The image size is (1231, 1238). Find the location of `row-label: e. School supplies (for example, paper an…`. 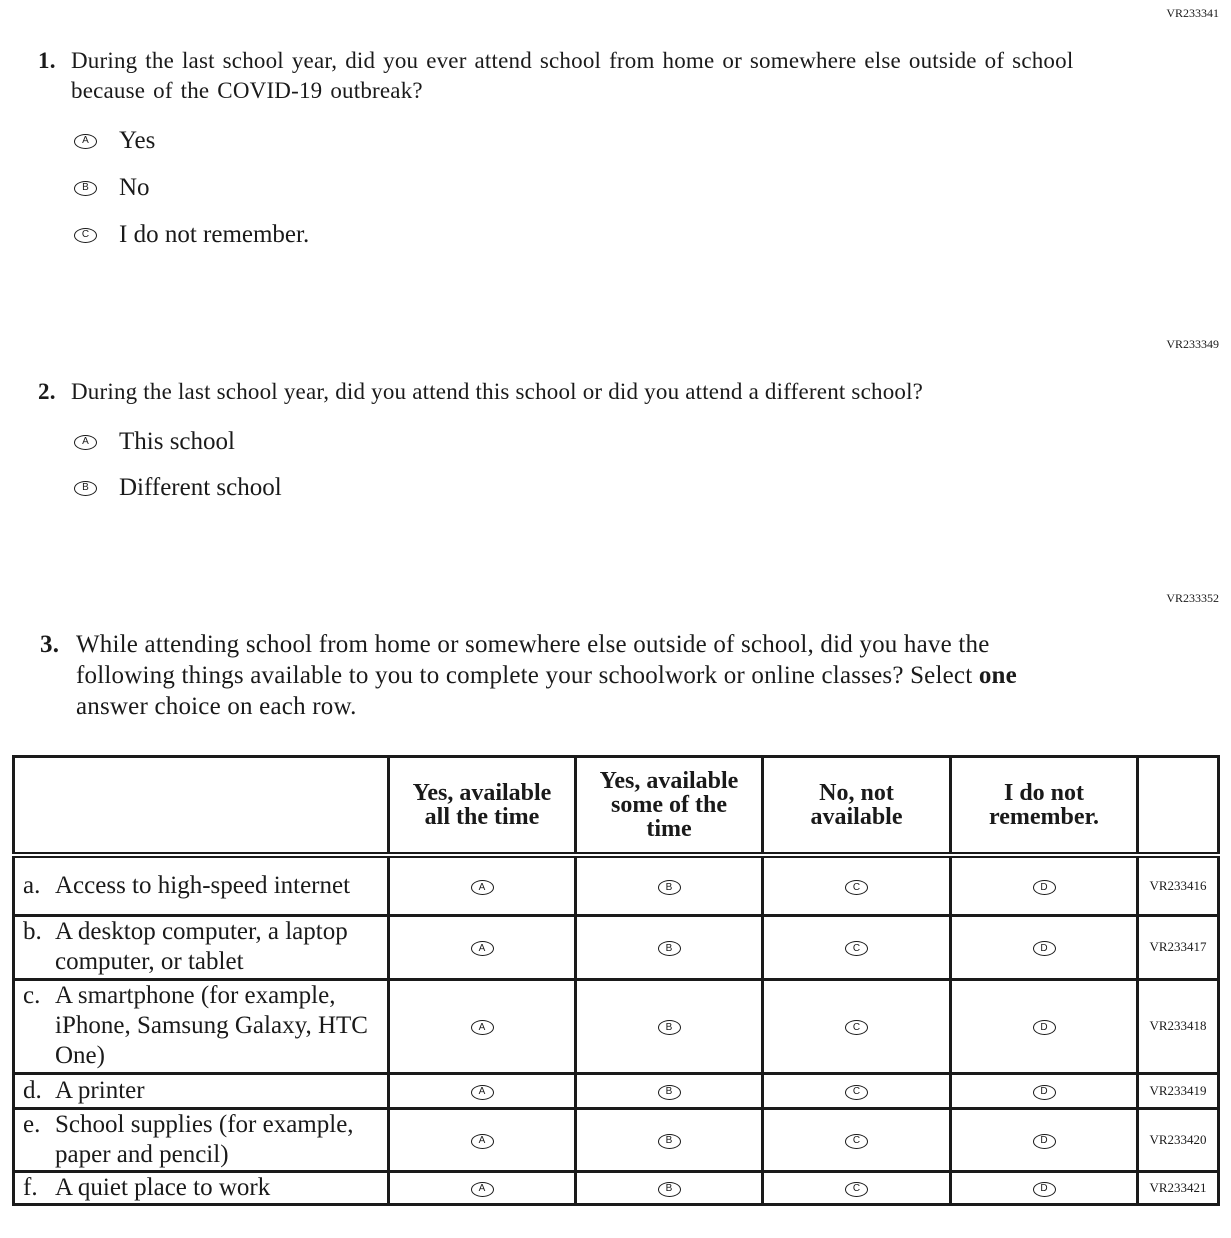

row-label: e. School supplies (for example, paper an… is located at coordinates (201, 1139).